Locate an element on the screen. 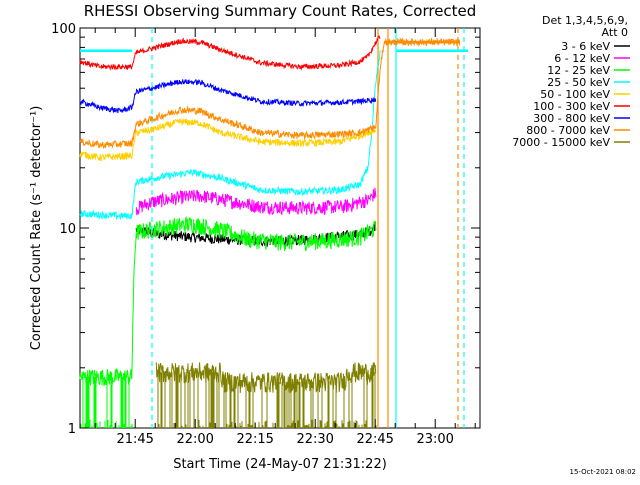 This screenshot has height=485, width=640. y-axis-label: Corrected Count Rate (s⁻¹ detector⁻¹) is located at coordinates (36, 228).